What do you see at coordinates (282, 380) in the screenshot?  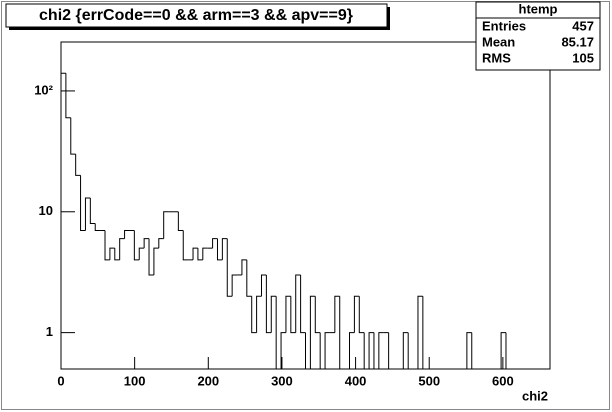 I see `x-tick-label: 300` at bounding box center [282, 380].